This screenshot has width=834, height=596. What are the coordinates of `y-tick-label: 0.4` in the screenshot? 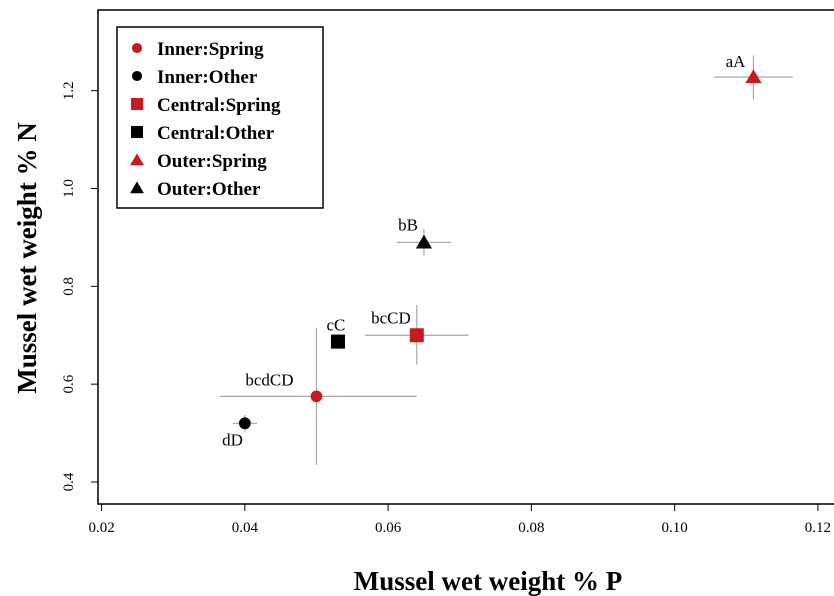 It's located at (69, 481).